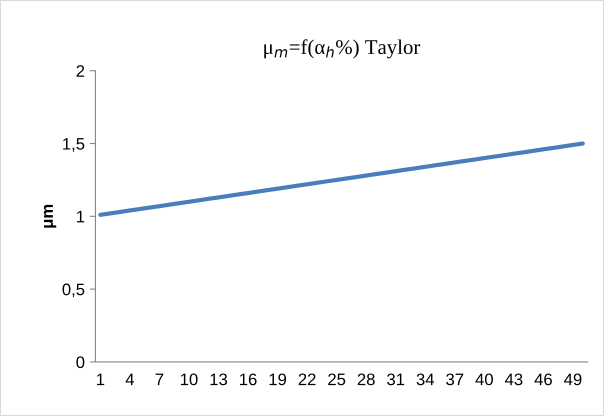 The image size is (604, 416). Describe the element at coordinates (80, 362) in the screenshot. I see `y-tick-label: 0` at that location.